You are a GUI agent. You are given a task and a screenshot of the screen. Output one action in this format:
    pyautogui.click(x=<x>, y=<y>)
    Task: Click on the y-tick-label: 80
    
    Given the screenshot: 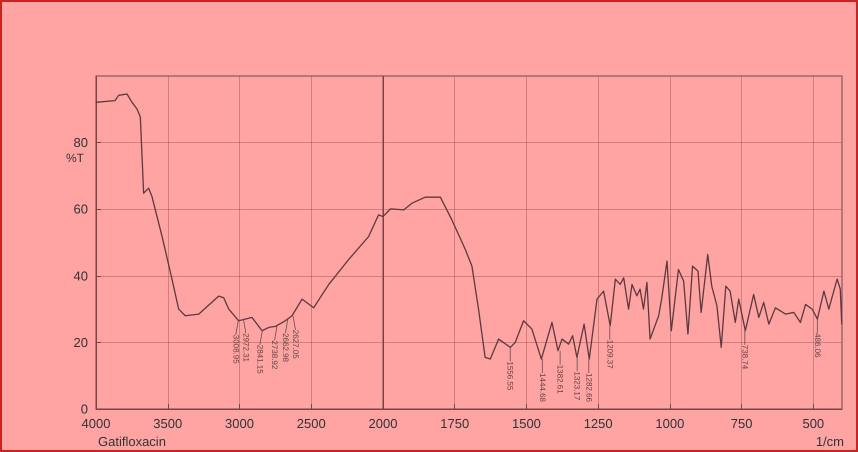 What is the action you would take?
    pyautogui.click(x=81, y=142)
    